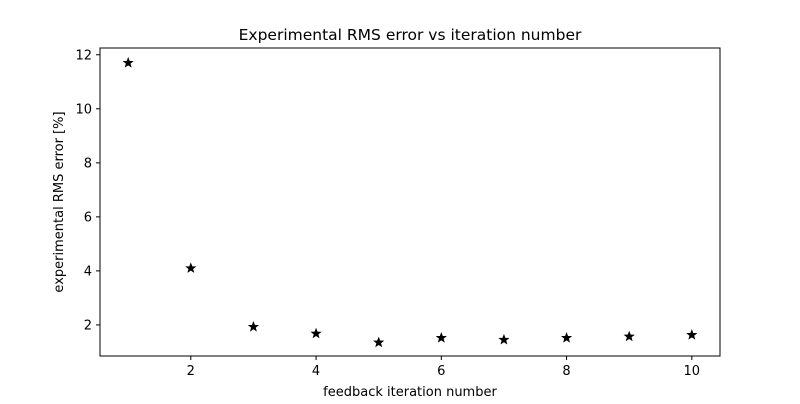 This screenshot has width=800, height=404. I want to click on y-tick-label: 4, so click(88, 271).